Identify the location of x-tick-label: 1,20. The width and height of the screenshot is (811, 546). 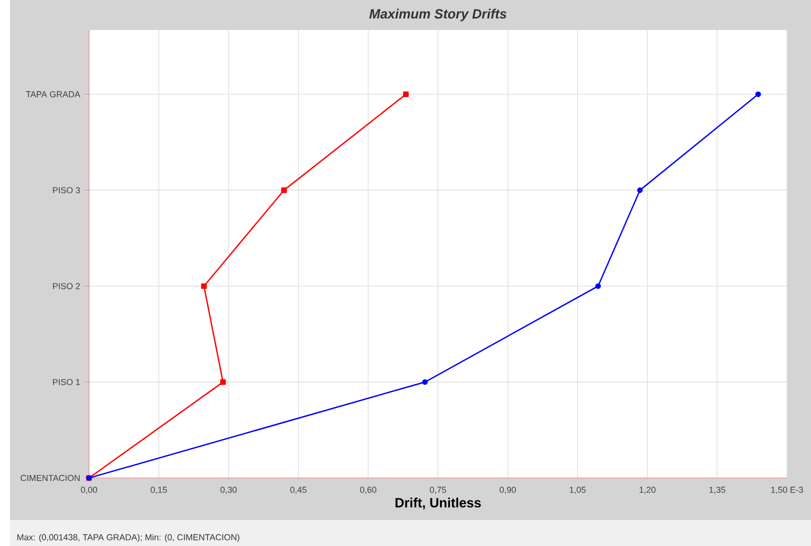
(648, 490).